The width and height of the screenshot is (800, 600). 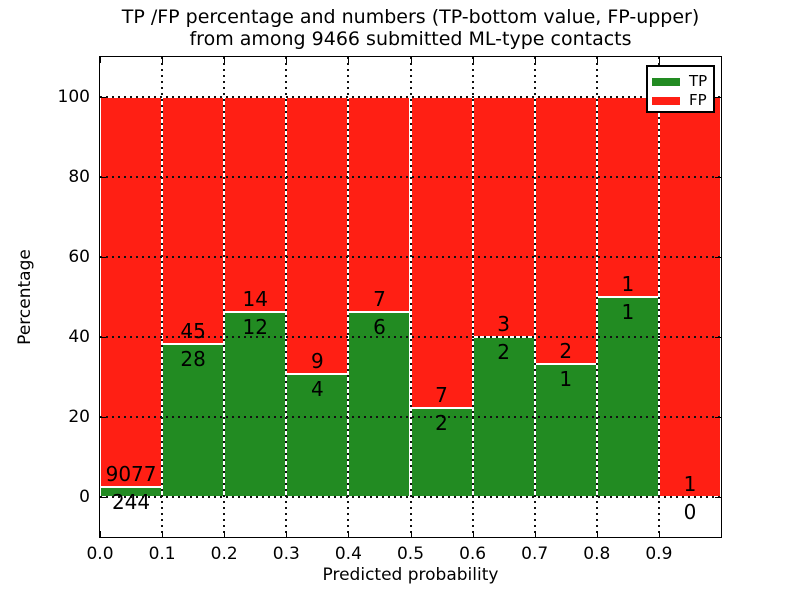 What do you see at coordinates (473, 554) in the screenshot?
I see `x-tick-label-0.6: 0.6` at bounding box center [473, 554].